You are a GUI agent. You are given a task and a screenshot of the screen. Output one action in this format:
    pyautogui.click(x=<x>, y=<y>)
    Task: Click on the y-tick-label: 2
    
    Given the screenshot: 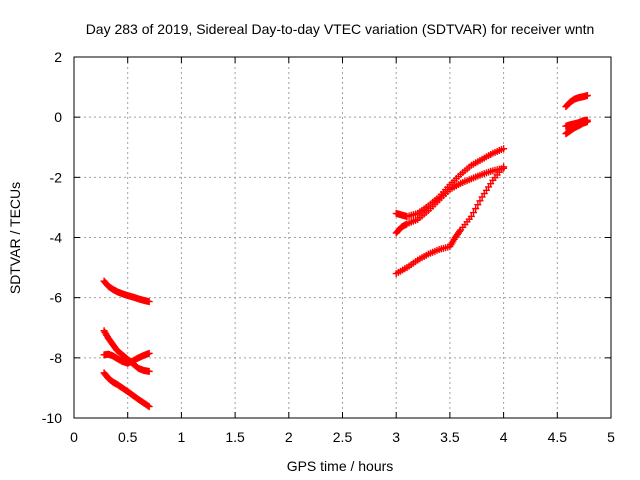 What is the action you would take?
    pyautogui.click(x=58, y=57)
    